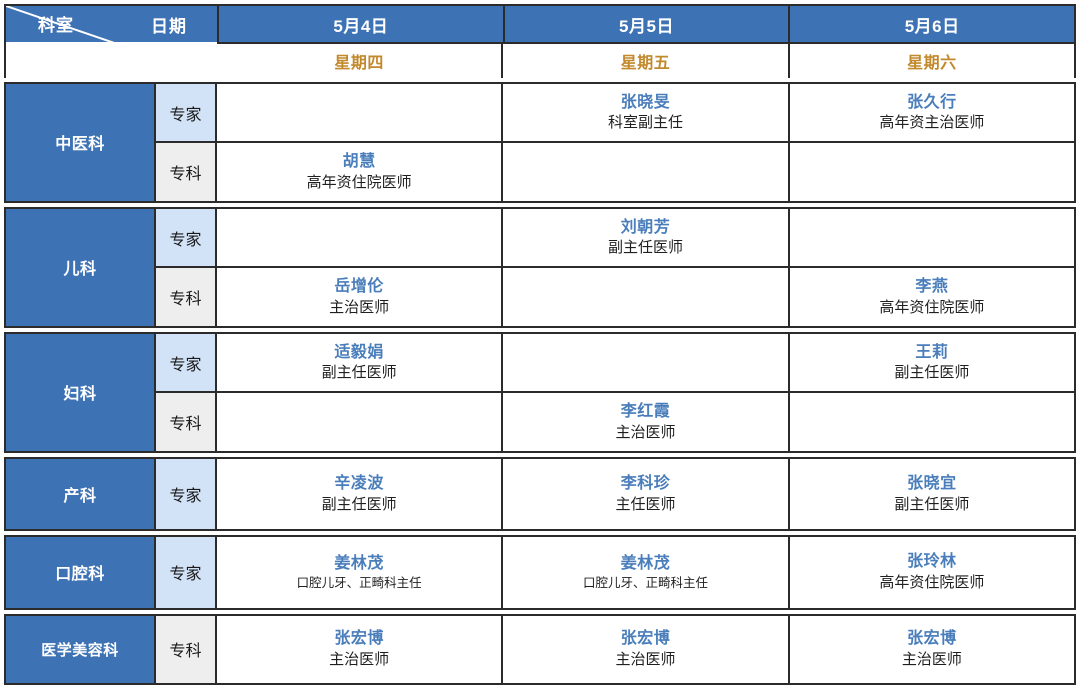 The image size is (1080, 691). Describe the element at coordinates (932, 352) in the screenshot. I see `doctor-name: 王莉` at that location.